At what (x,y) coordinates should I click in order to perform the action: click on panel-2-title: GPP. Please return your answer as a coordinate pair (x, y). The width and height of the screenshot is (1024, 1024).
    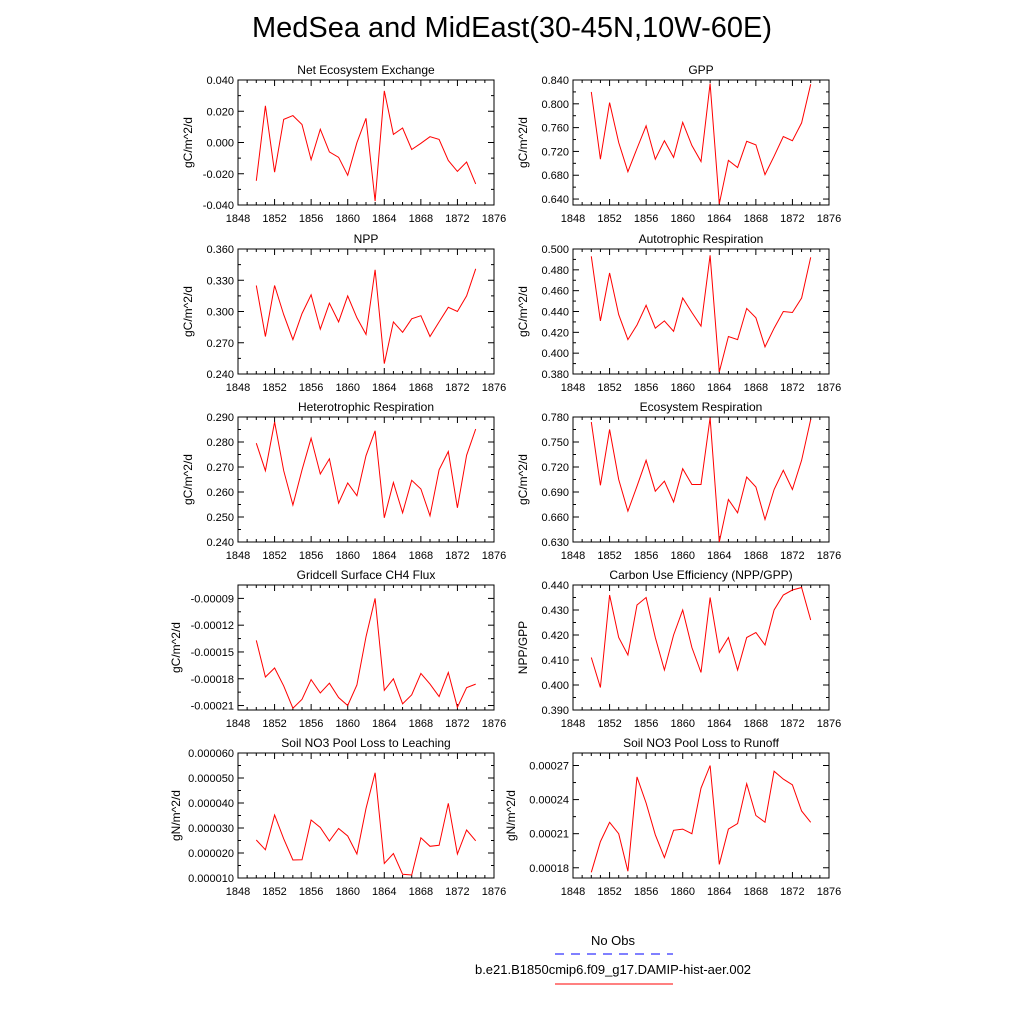
    Looking at the image, I should click on (700, 70).